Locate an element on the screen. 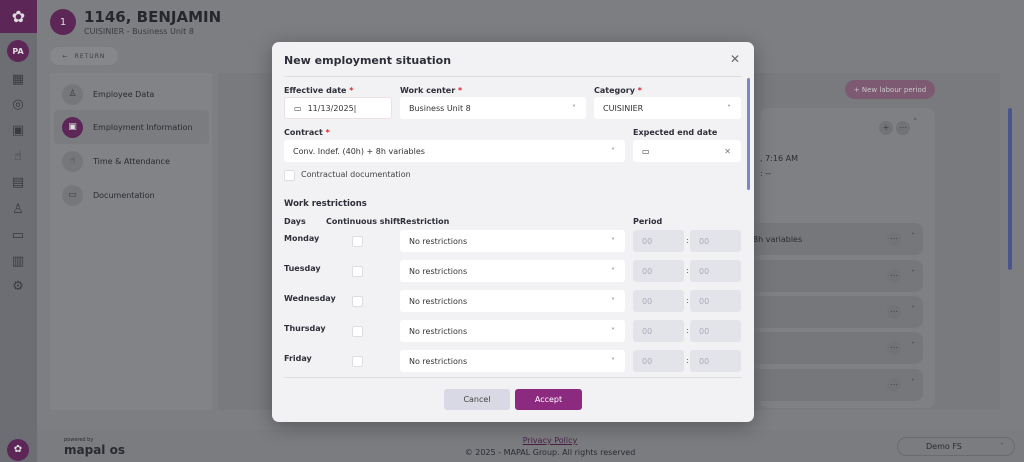 The height and width of the screenshot is (462, 1024). user-search-icon: ♙ is located at coordinates (18, 209).